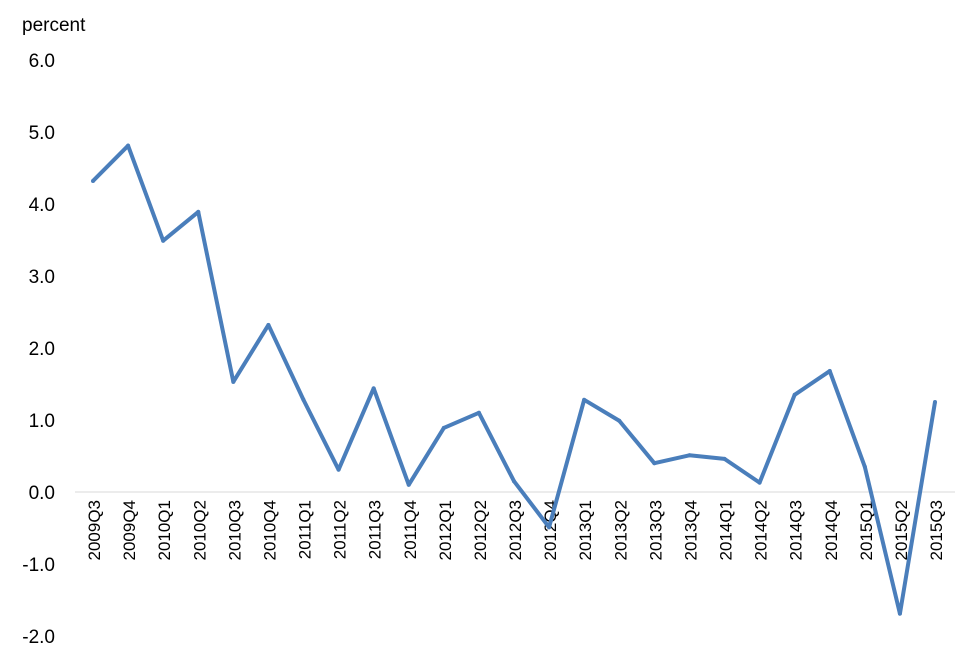 The image size is (980, 669). Describe the element at coordinates (38, 637) in the screenshot. I see `y-tick-label: -2.0` at that location.